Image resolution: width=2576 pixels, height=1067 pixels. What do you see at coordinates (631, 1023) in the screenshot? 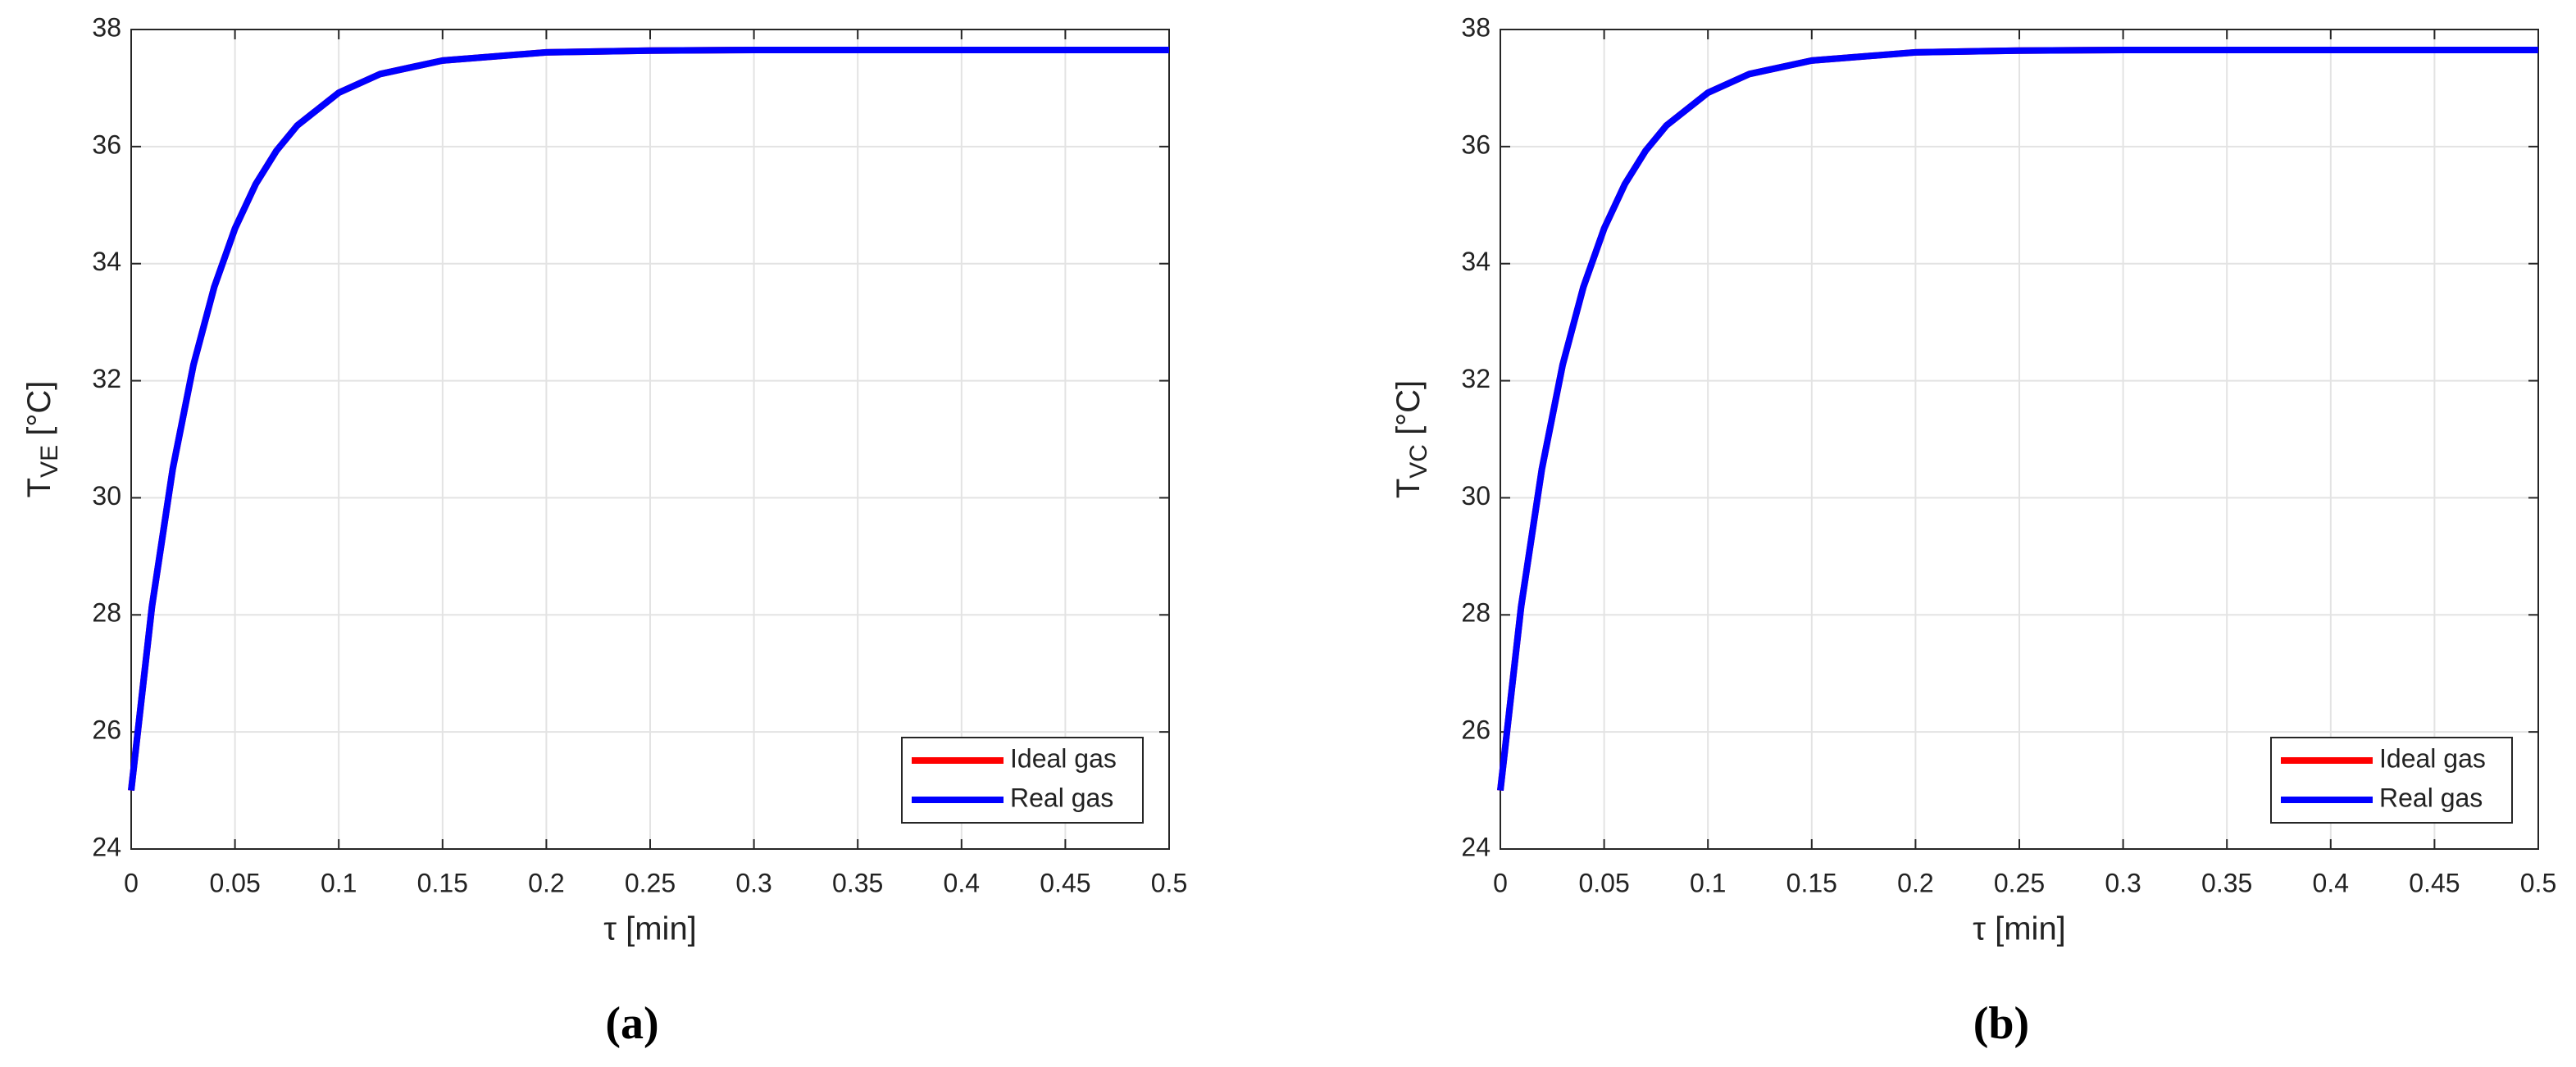
I see `caption: (a)` at bounding box center [631, 1023].